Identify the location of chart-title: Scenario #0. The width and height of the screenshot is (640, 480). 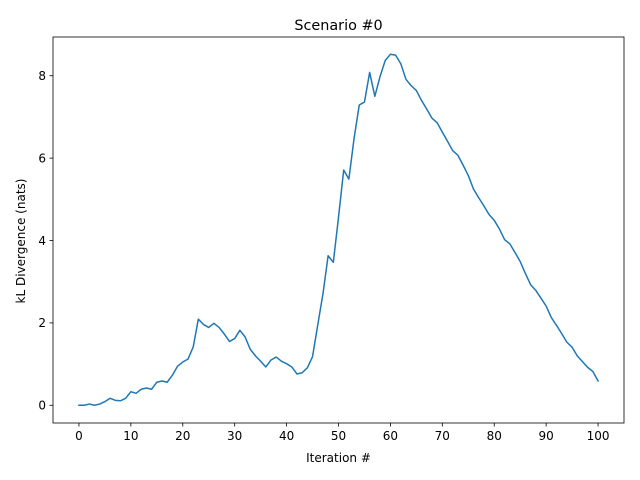
(338, 26).